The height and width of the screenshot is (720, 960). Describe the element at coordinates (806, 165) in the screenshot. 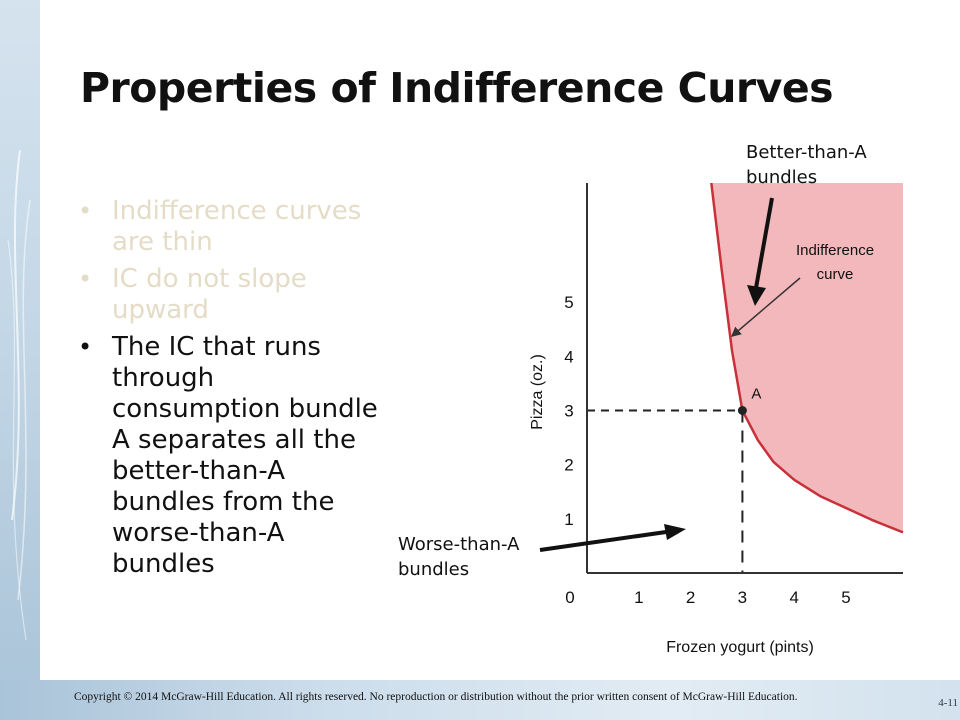

I see `better-than-a-note: Better-than-A bundles` at that location.